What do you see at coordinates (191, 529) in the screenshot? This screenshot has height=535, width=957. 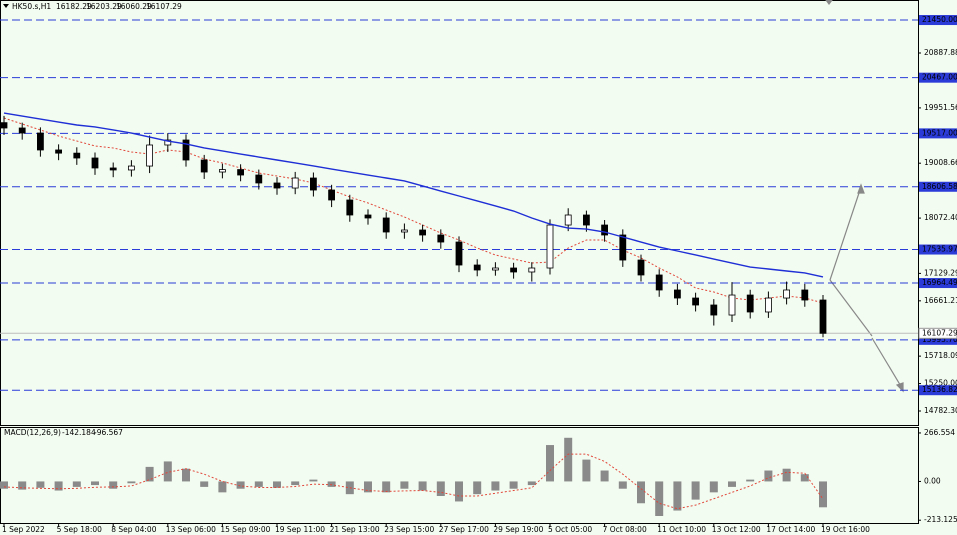 I see `x-tick-label: 13 Sep 06:00` at bounding box center [191, 529].